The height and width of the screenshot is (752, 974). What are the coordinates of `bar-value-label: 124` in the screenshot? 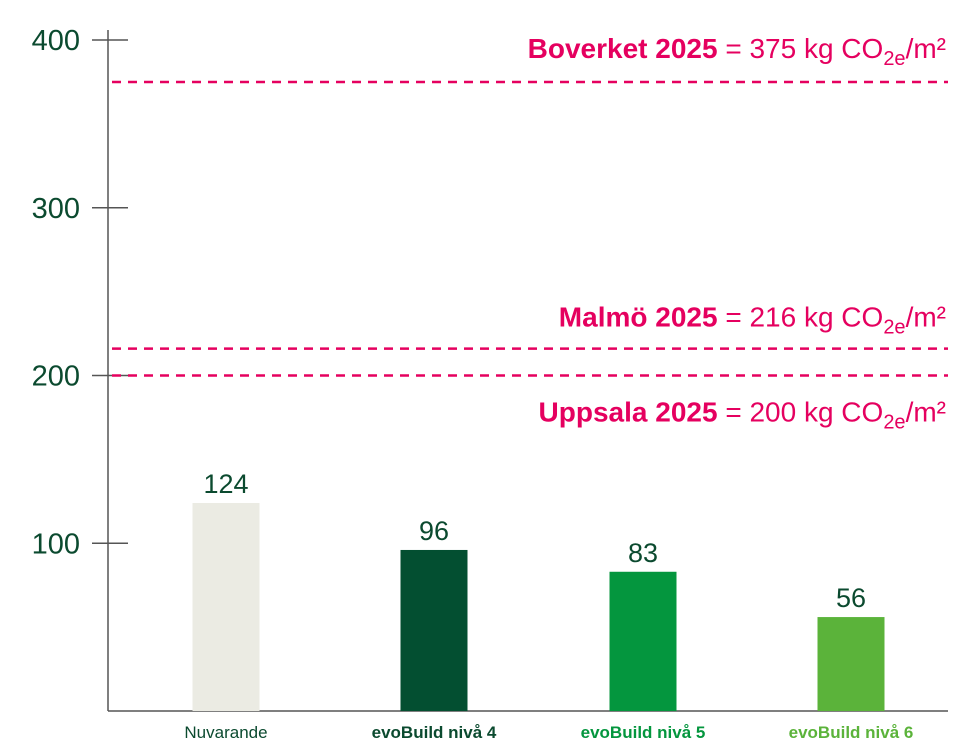 It's located at (225, 484).